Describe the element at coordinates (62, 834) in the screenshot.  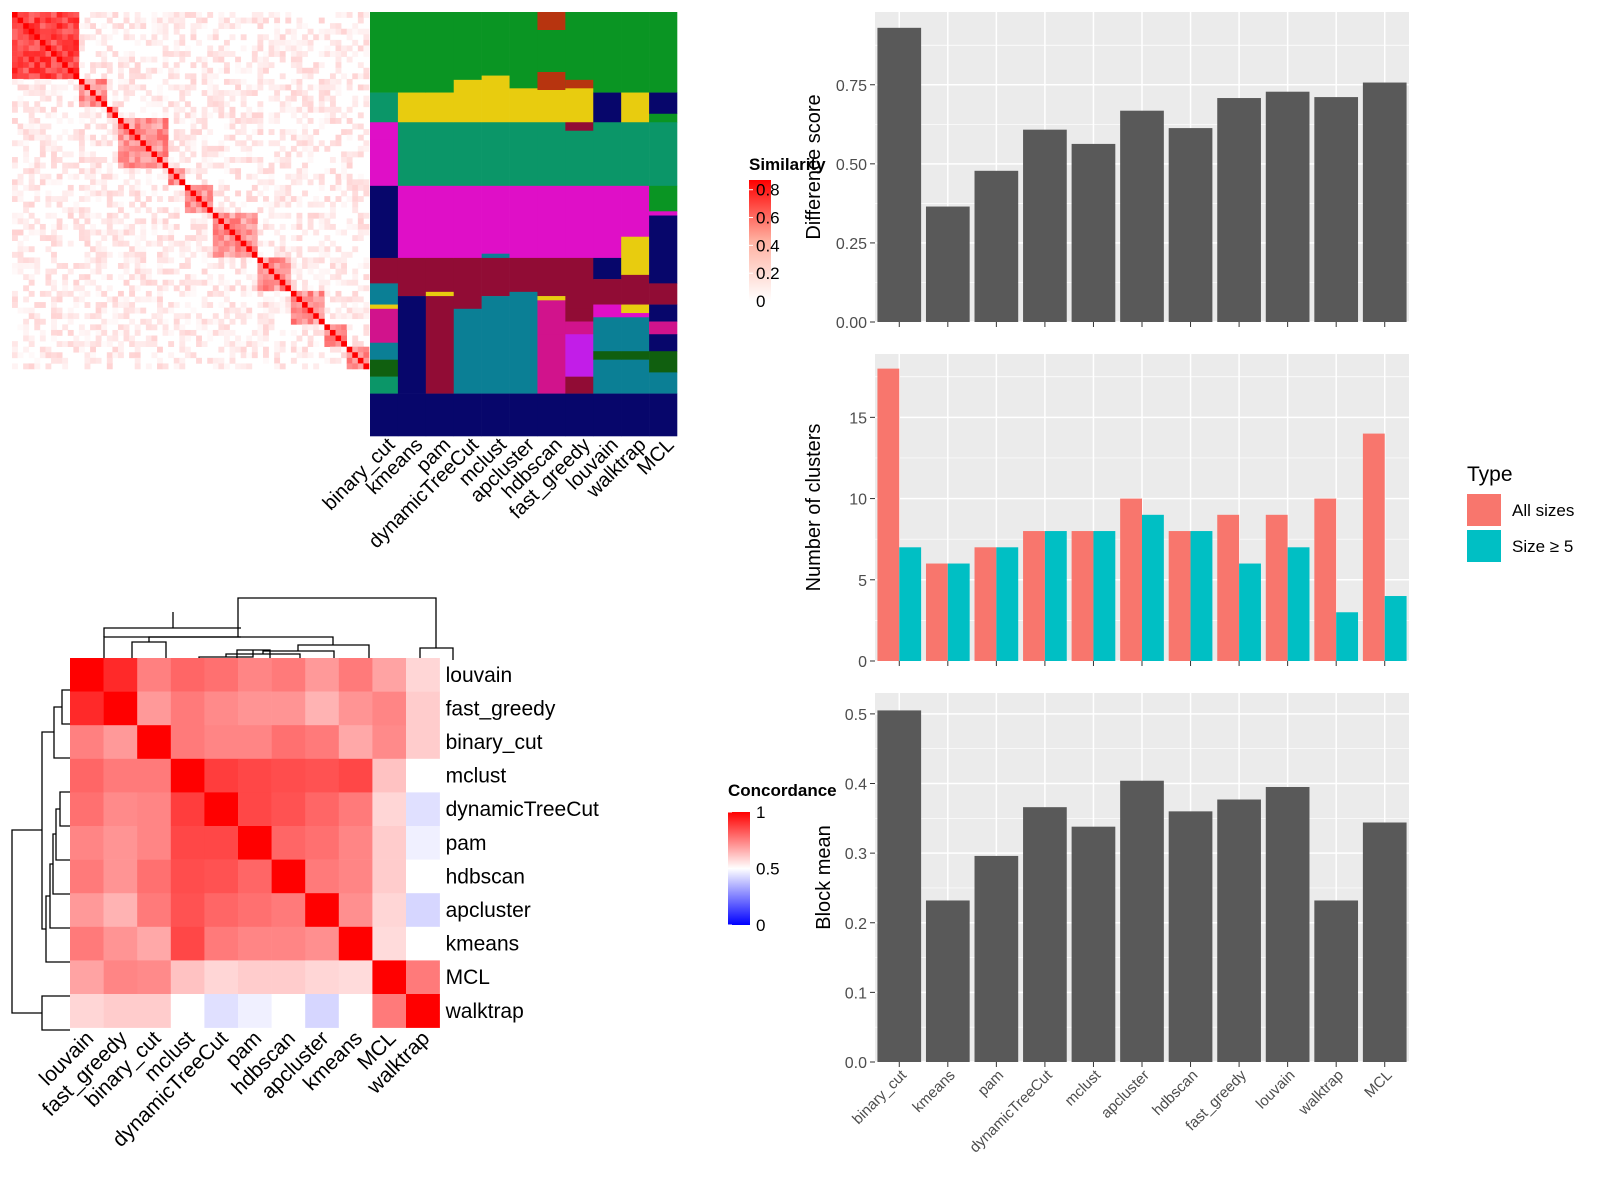
I see `dendrogram-branch` at that location.